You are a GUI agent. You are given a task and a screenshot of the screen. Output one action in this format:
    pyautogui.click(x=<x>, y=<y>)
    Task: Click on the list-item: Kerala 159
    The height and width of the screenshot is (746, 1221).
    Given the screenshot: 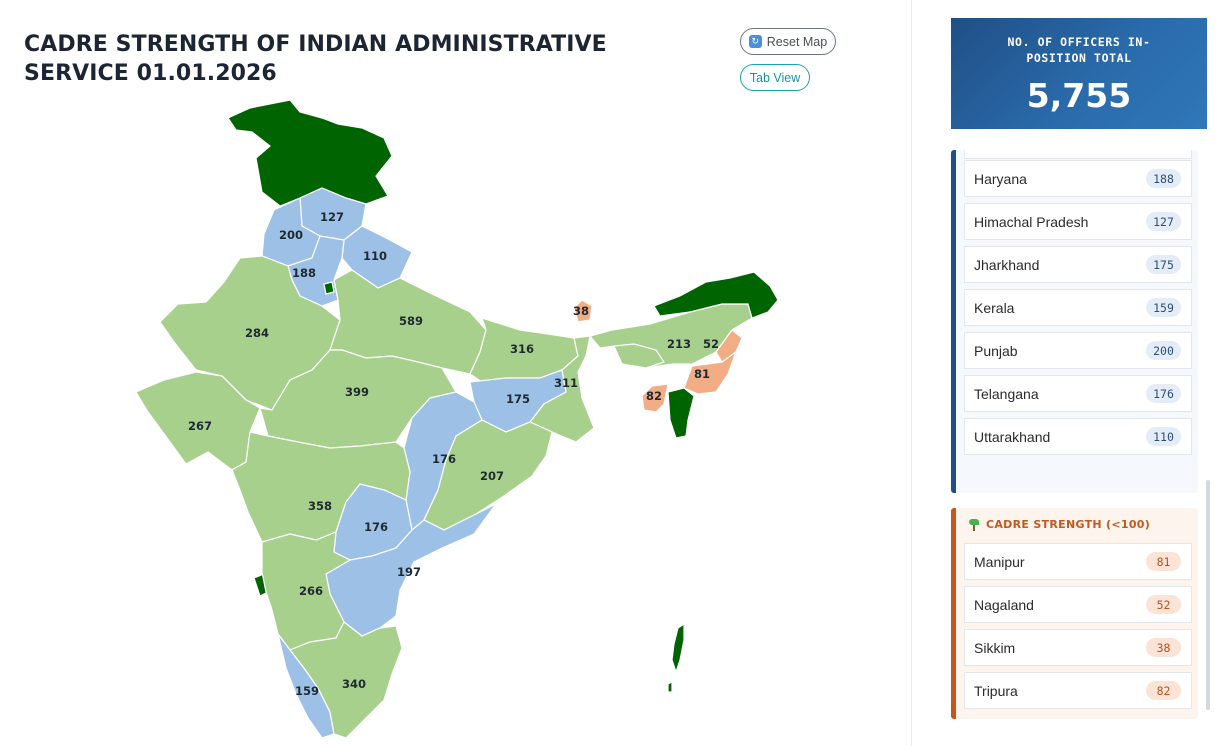 What is the action you would take?
    pyautogui.click(x=1078, y=307)
    